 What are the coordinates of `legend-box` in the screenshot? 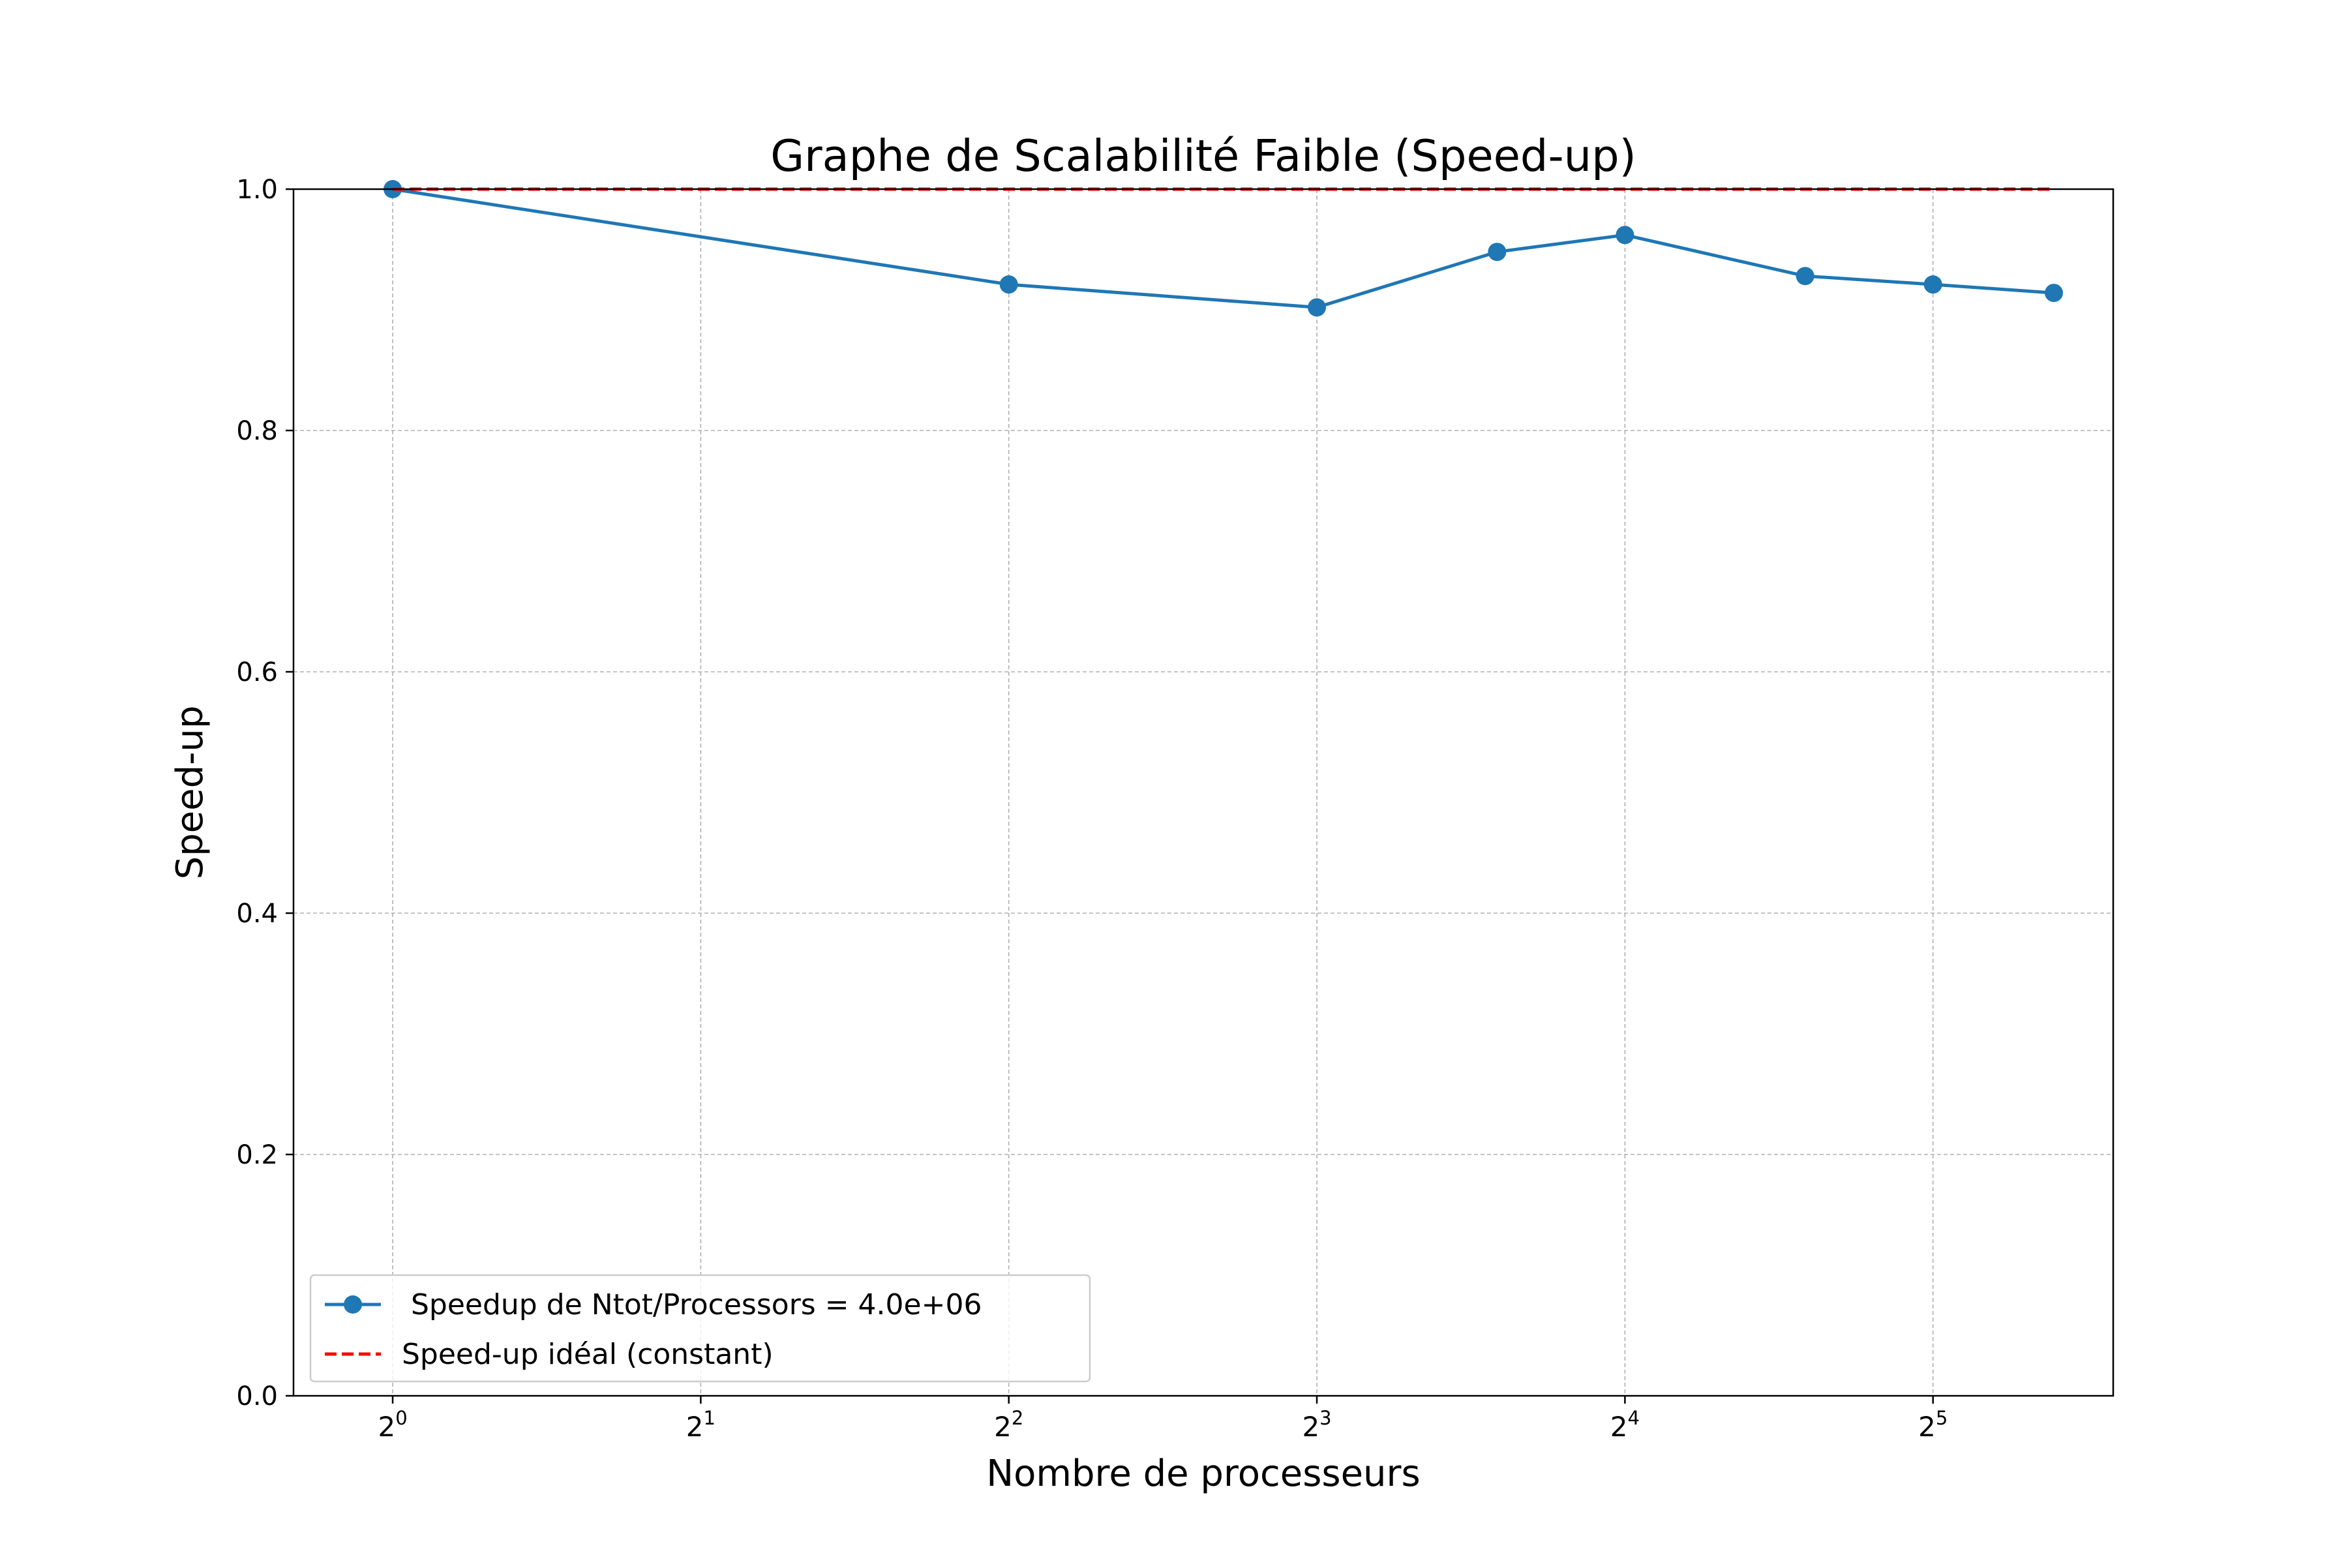 It's located at (700, 1328).